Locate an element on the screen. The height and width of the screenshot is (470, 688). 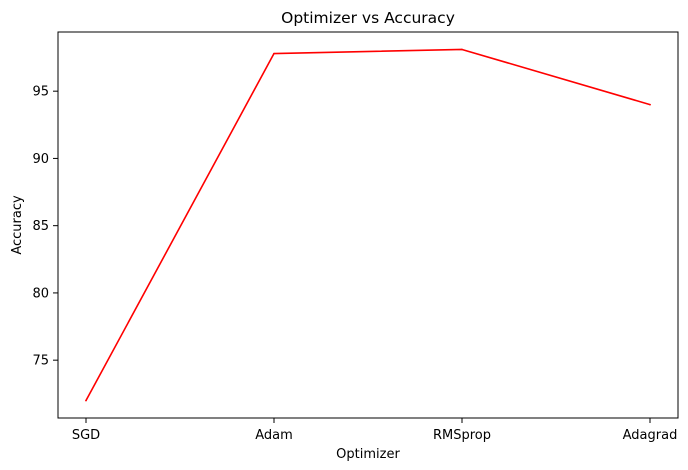
chart-title: Optimizer vs Accuracy is located at coordinates (368, 18).